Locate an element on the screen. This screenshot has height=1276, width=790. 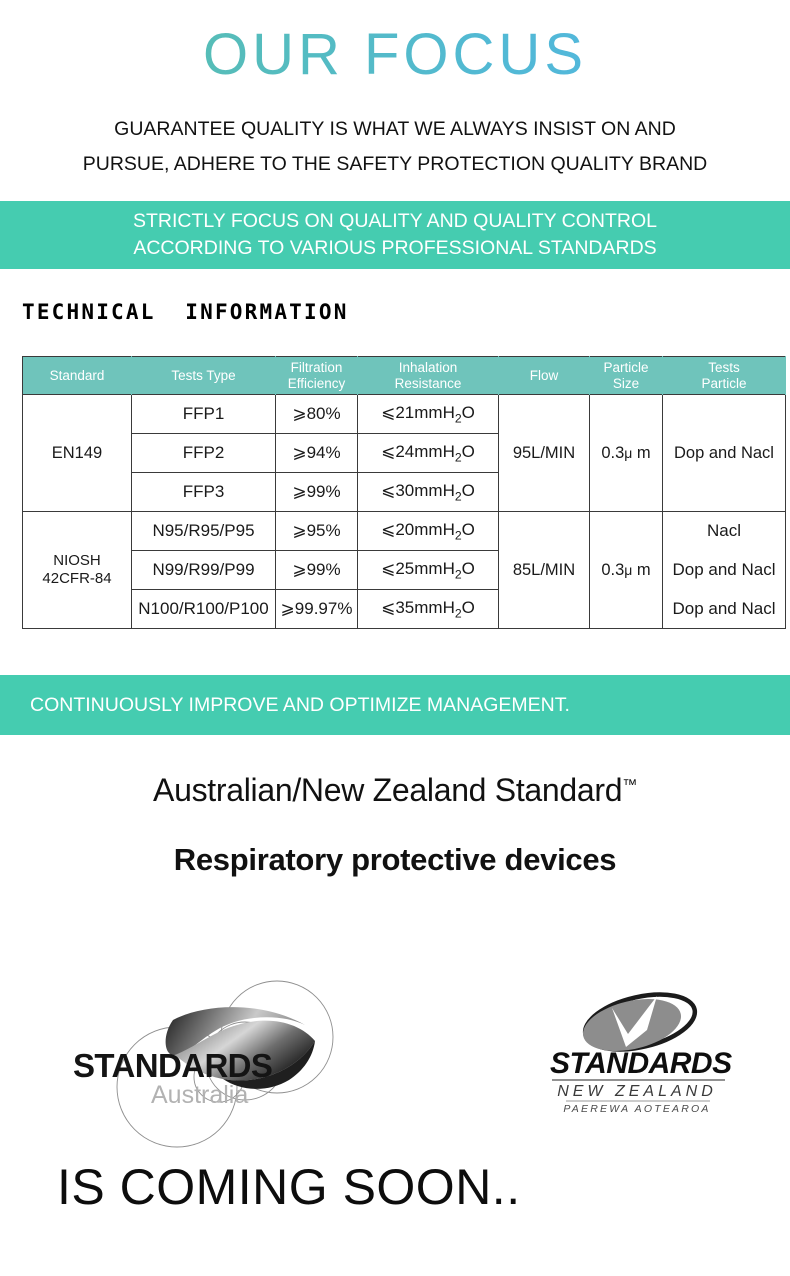
anz-standard-title-text: Australian/New Zealand Standard is located at coordinates (388, 790).